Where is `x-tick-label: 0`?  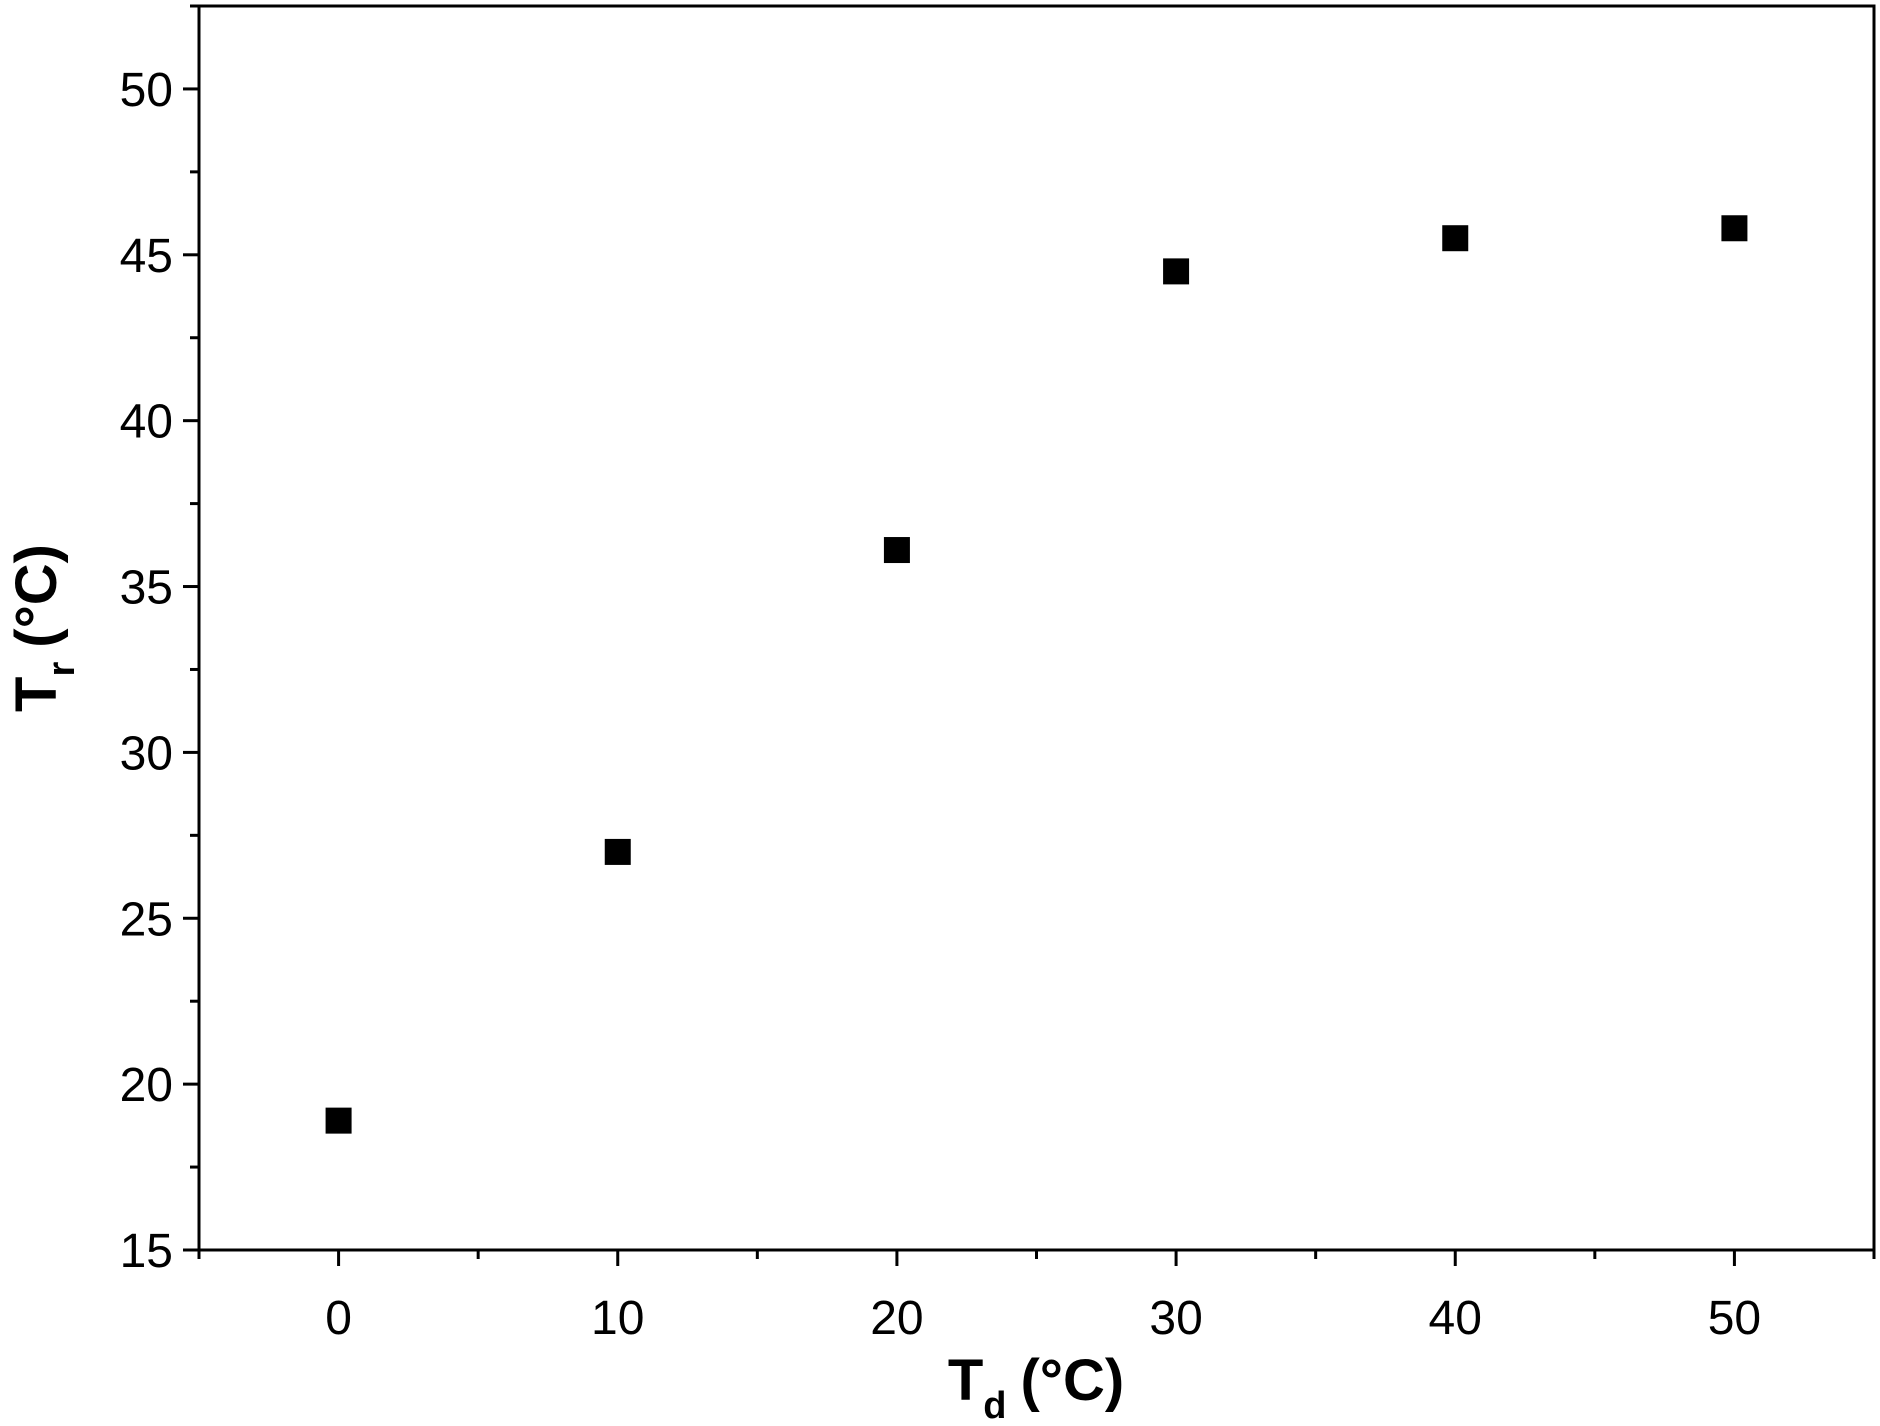 x-tick-label: 0 is located at coordinates (338, 1318).